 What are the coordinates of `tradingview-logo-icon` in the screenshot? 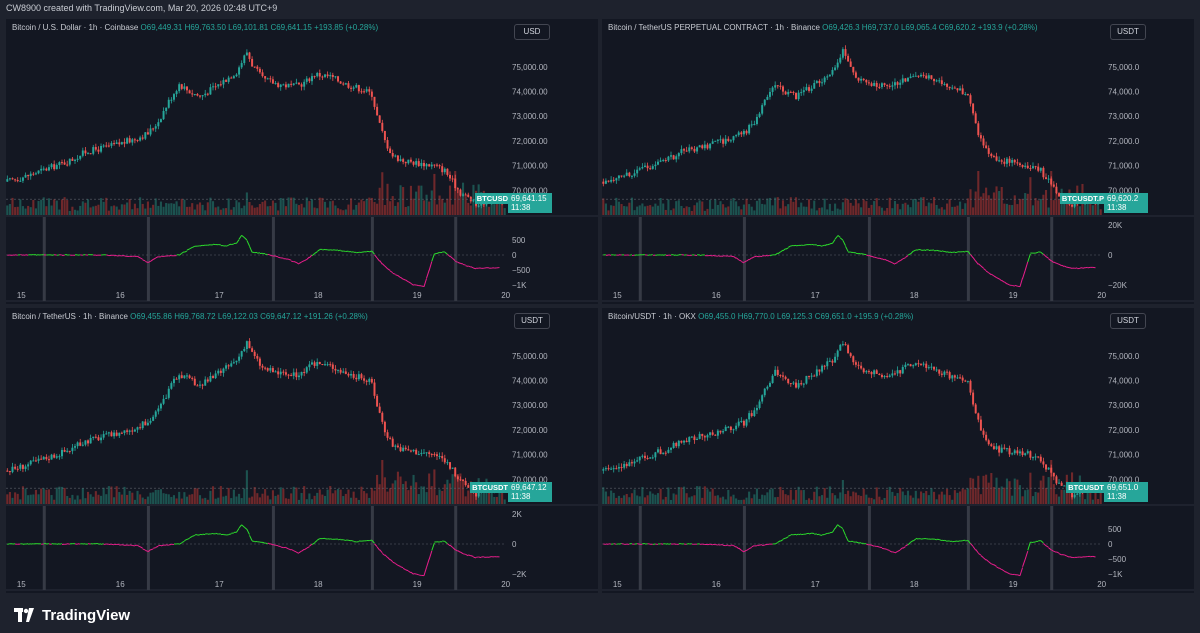 It's located at (25, 615).